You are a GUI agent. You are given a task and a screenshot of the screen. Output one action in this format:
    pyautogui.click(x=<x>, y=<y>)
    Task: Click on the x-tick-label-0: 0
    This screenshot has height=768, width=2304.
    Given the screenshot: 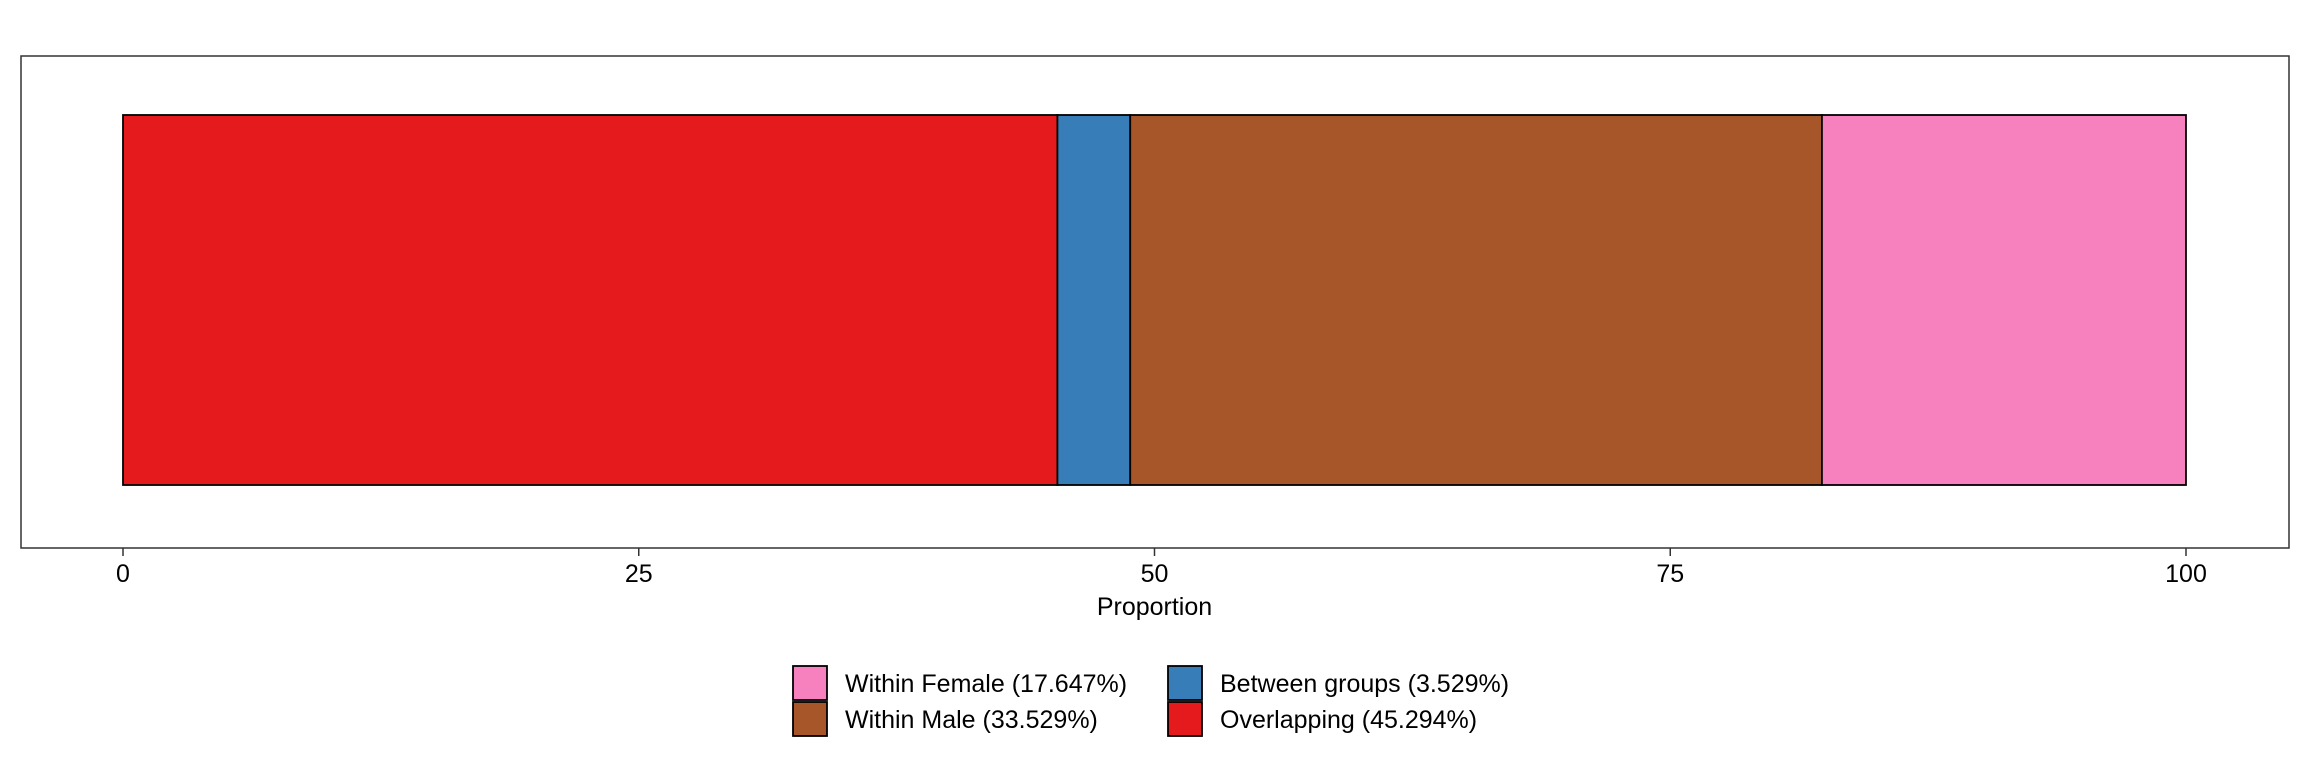 What is the action you would take?
    pyautogui.click(x=123, y=574)
    